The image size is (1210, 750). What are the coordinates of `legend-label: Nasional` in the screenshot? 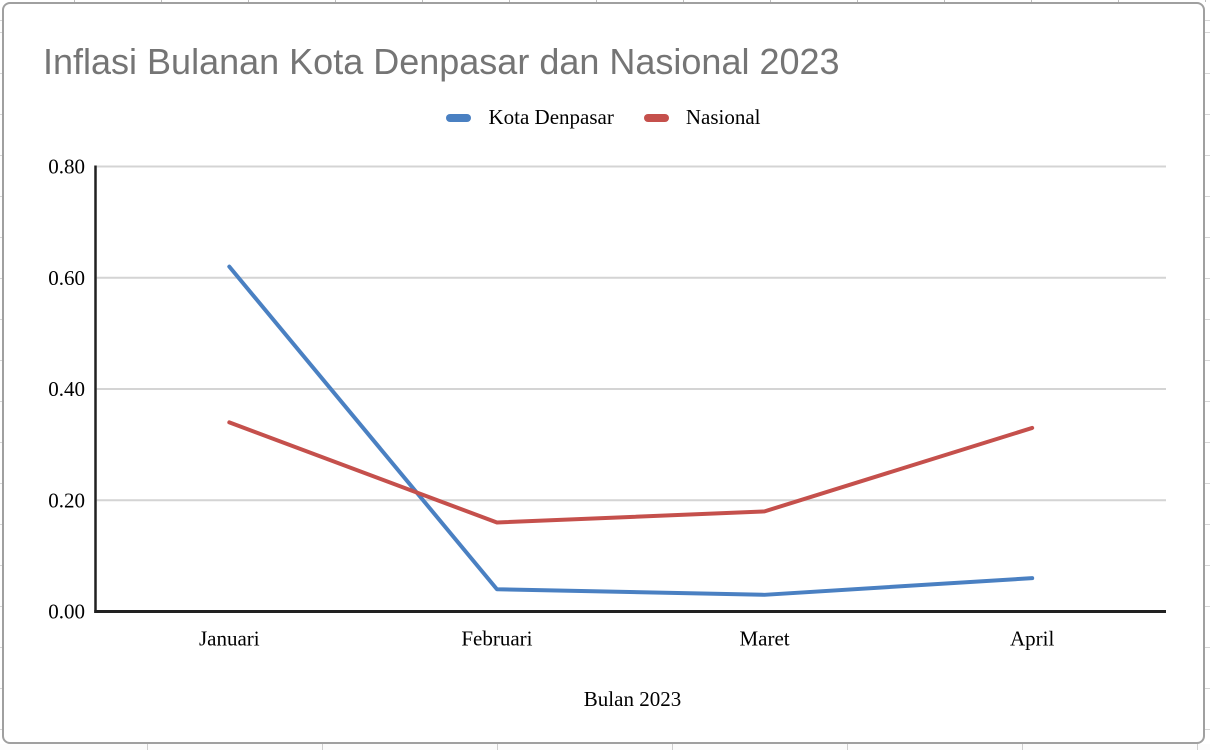 It's located at (723, 117).